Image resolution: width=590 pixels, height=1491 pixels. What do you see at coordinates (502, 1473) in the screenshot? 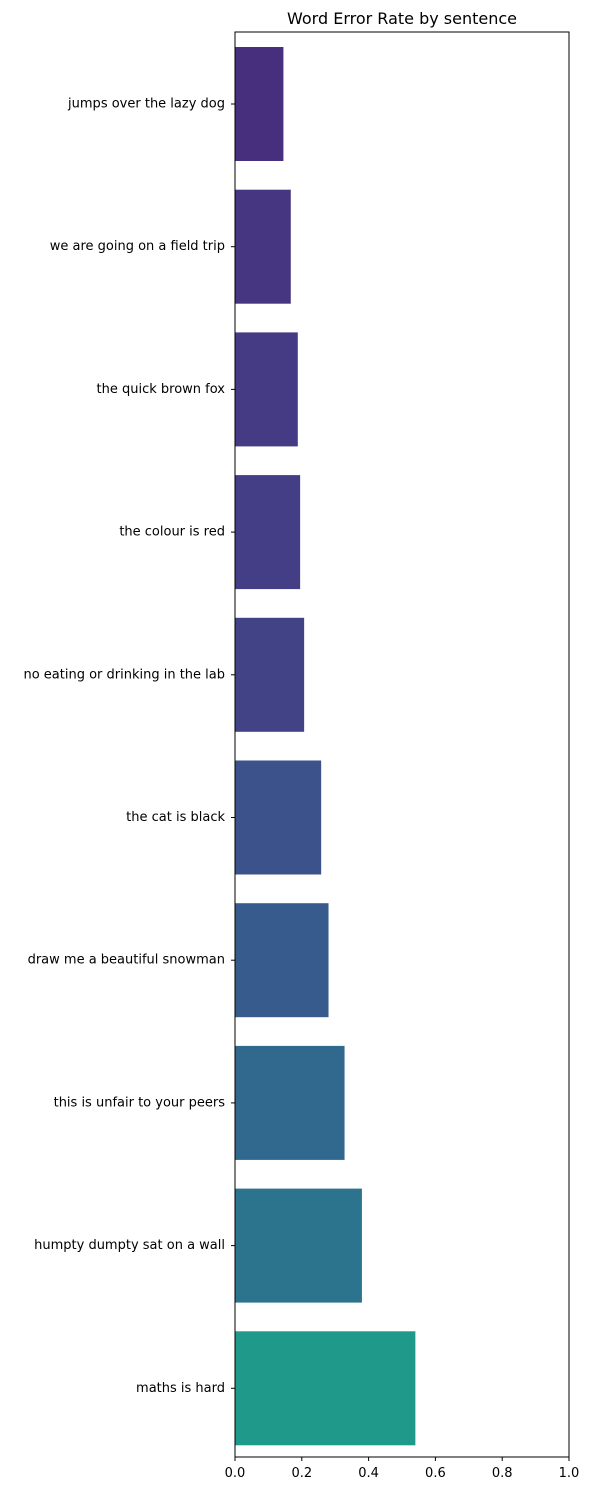
I see `x-tick-label: 0.8` at bounding box center [502, 1473].